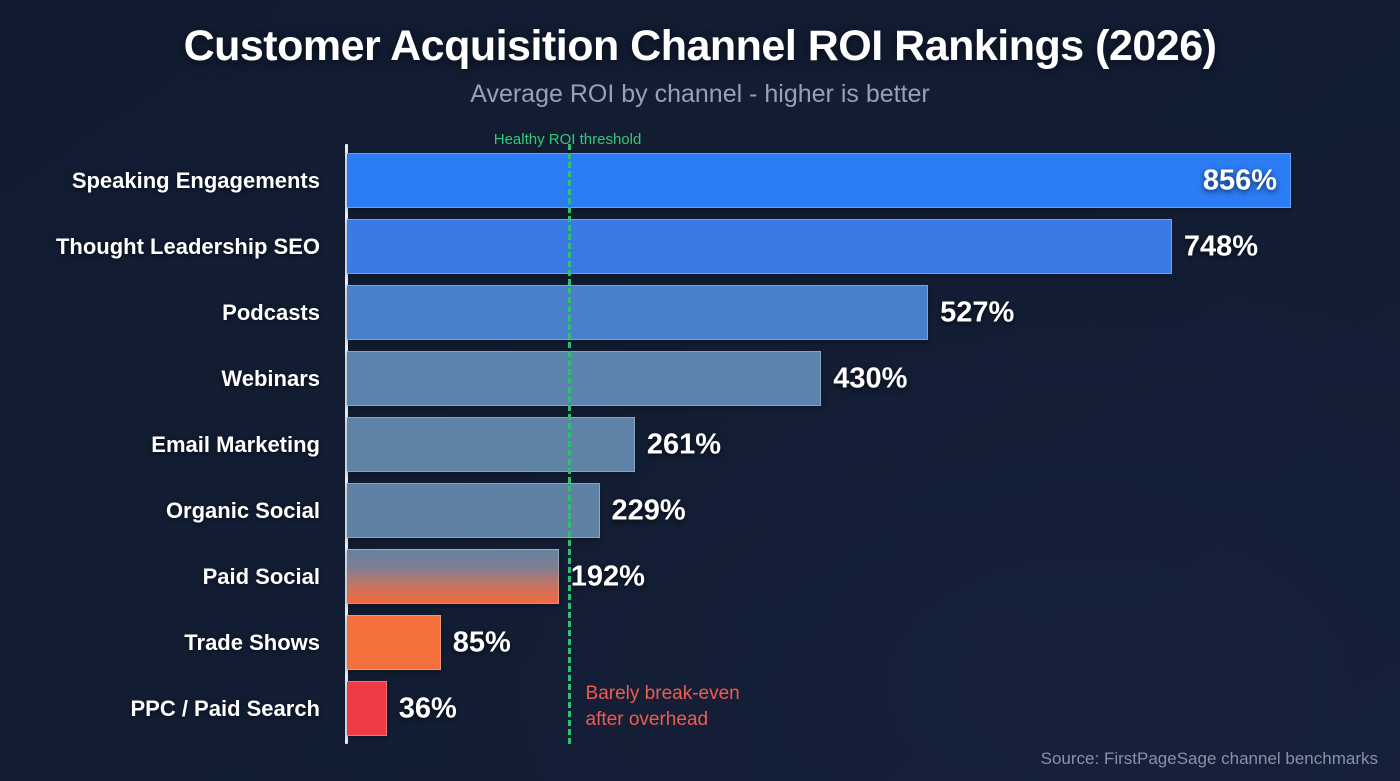  What do you see at coordinates (235, 444) in the screenshot?
I see `category-label: Email Marketing` at bounding box center [235, 444].